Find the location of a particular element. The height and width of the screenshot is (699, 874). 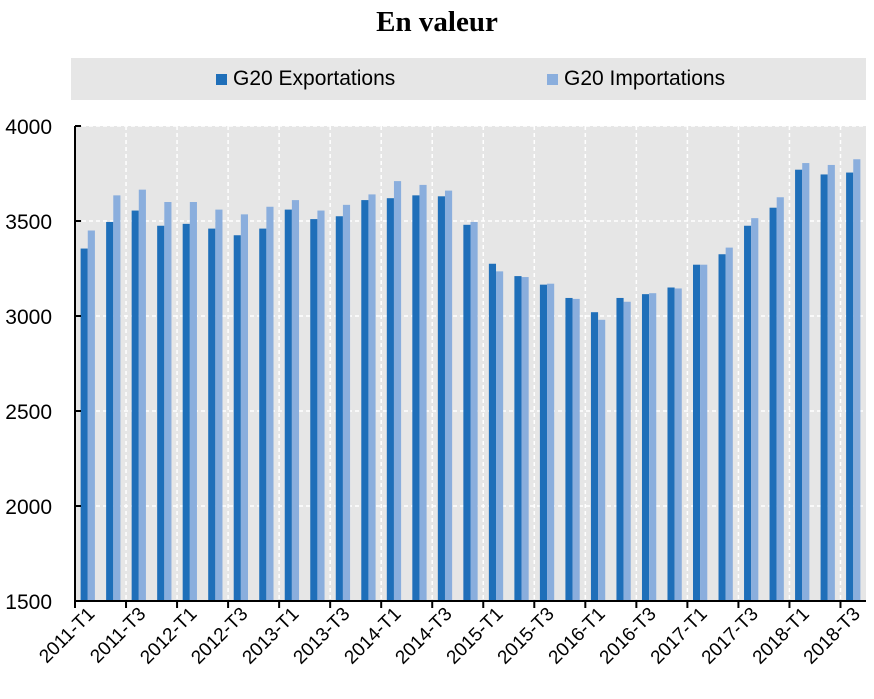

y-tick-label: 2000 is located at coordinates (28, 507).